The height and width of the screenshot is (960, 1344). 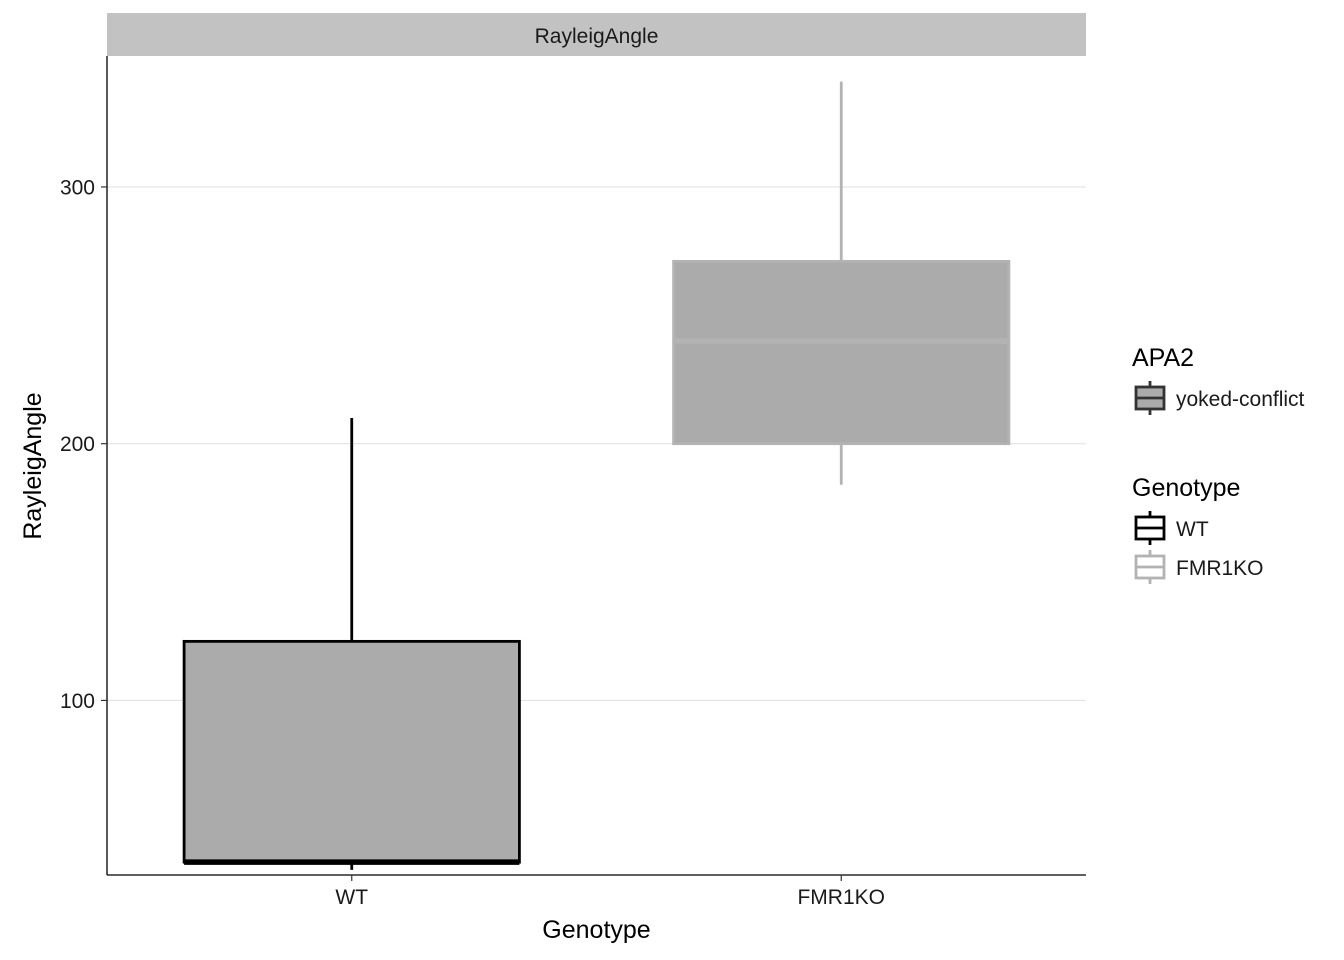 I want to click on legend-label: WT, so click(x=1192, y=529).